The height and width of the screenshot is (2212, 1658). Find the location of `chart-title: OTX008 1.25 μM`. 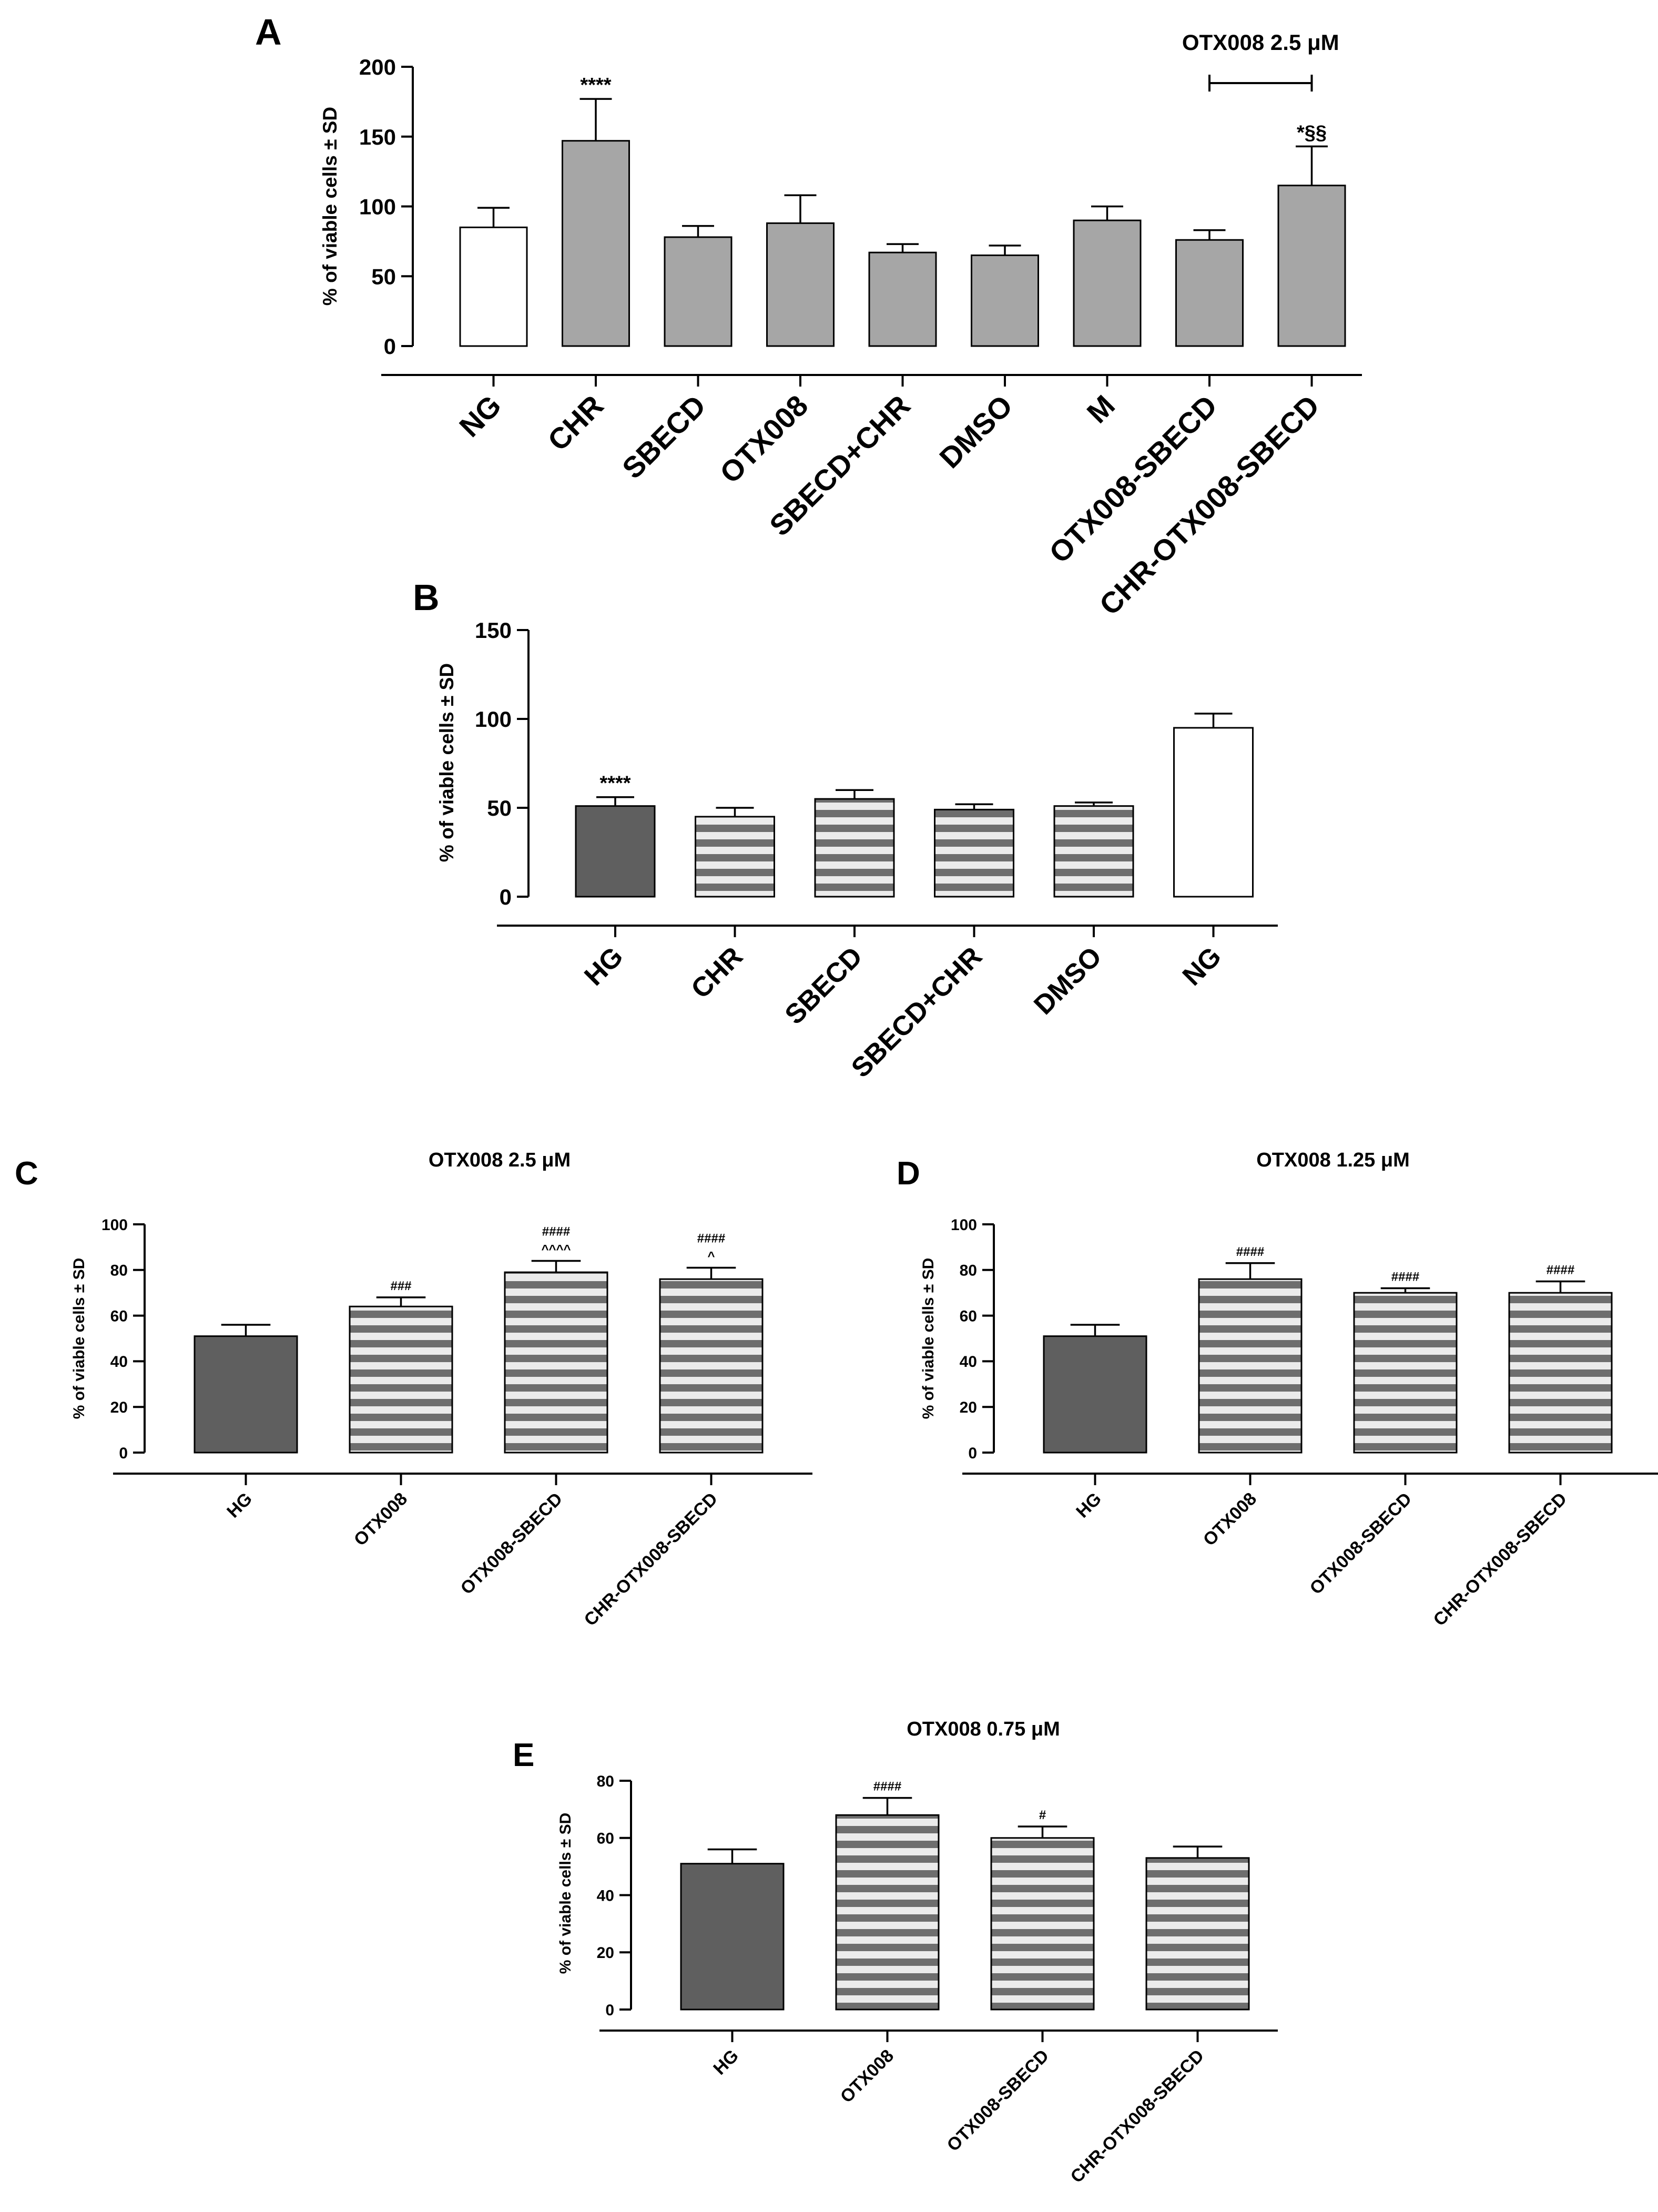

chart-title: OTX008 1.25 μM is located at coordinates (1333, 1160).